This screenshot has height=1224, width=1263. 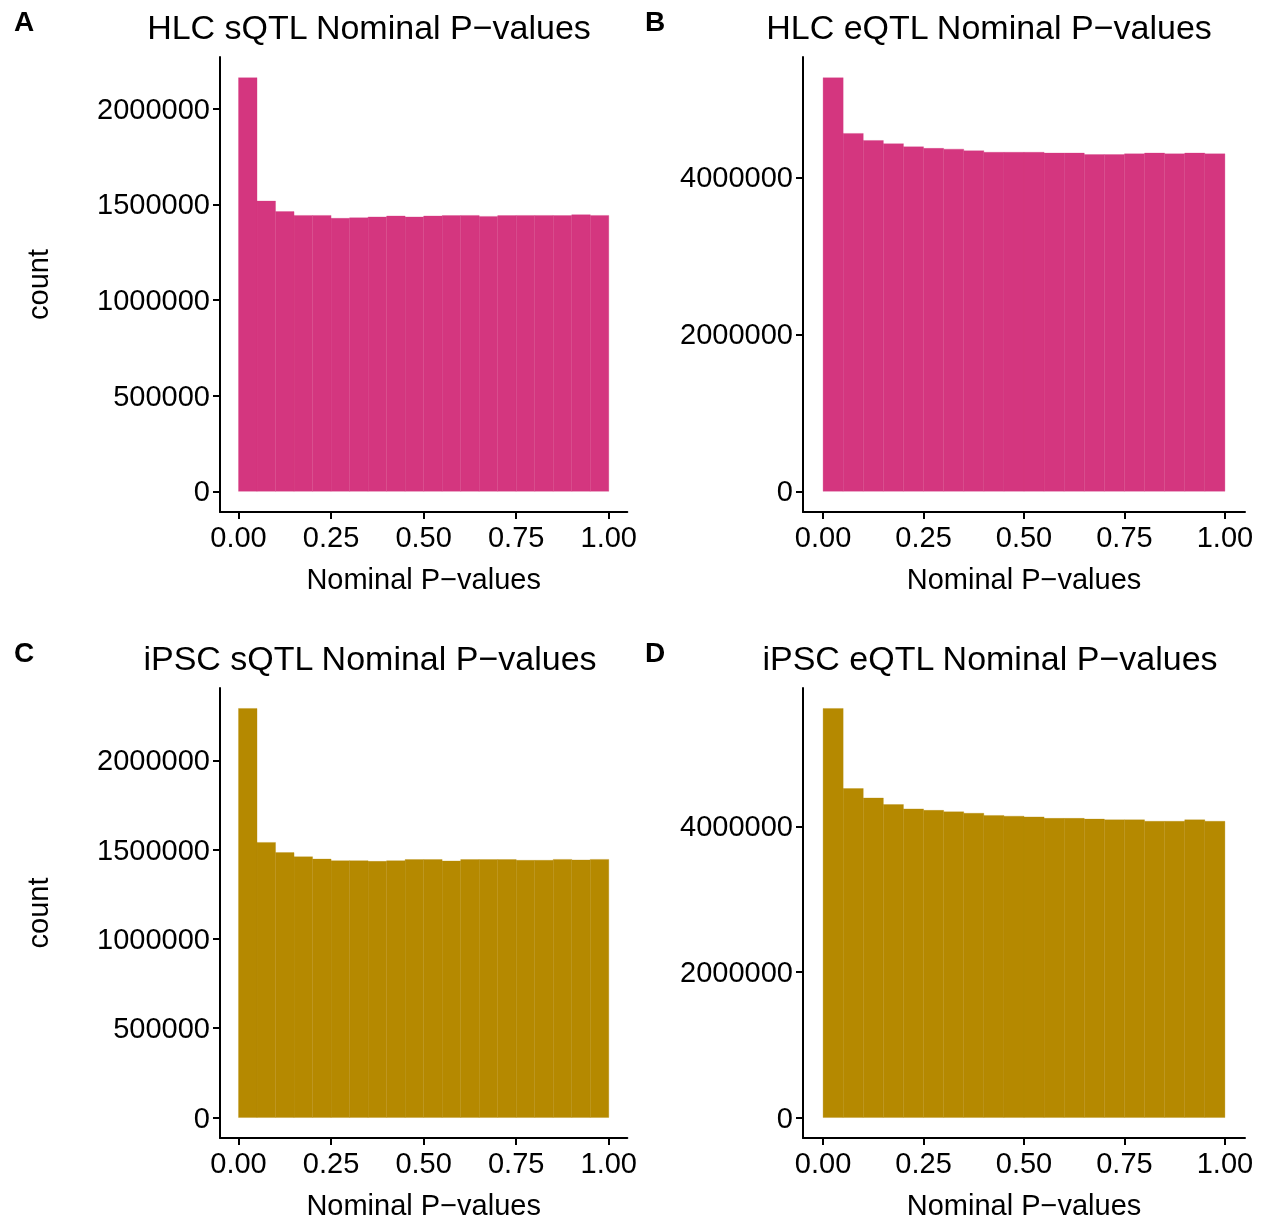 What do you see at coordinates (655, 652) in the screenshot?
I see `text: D` at bounding box center [655, 652].